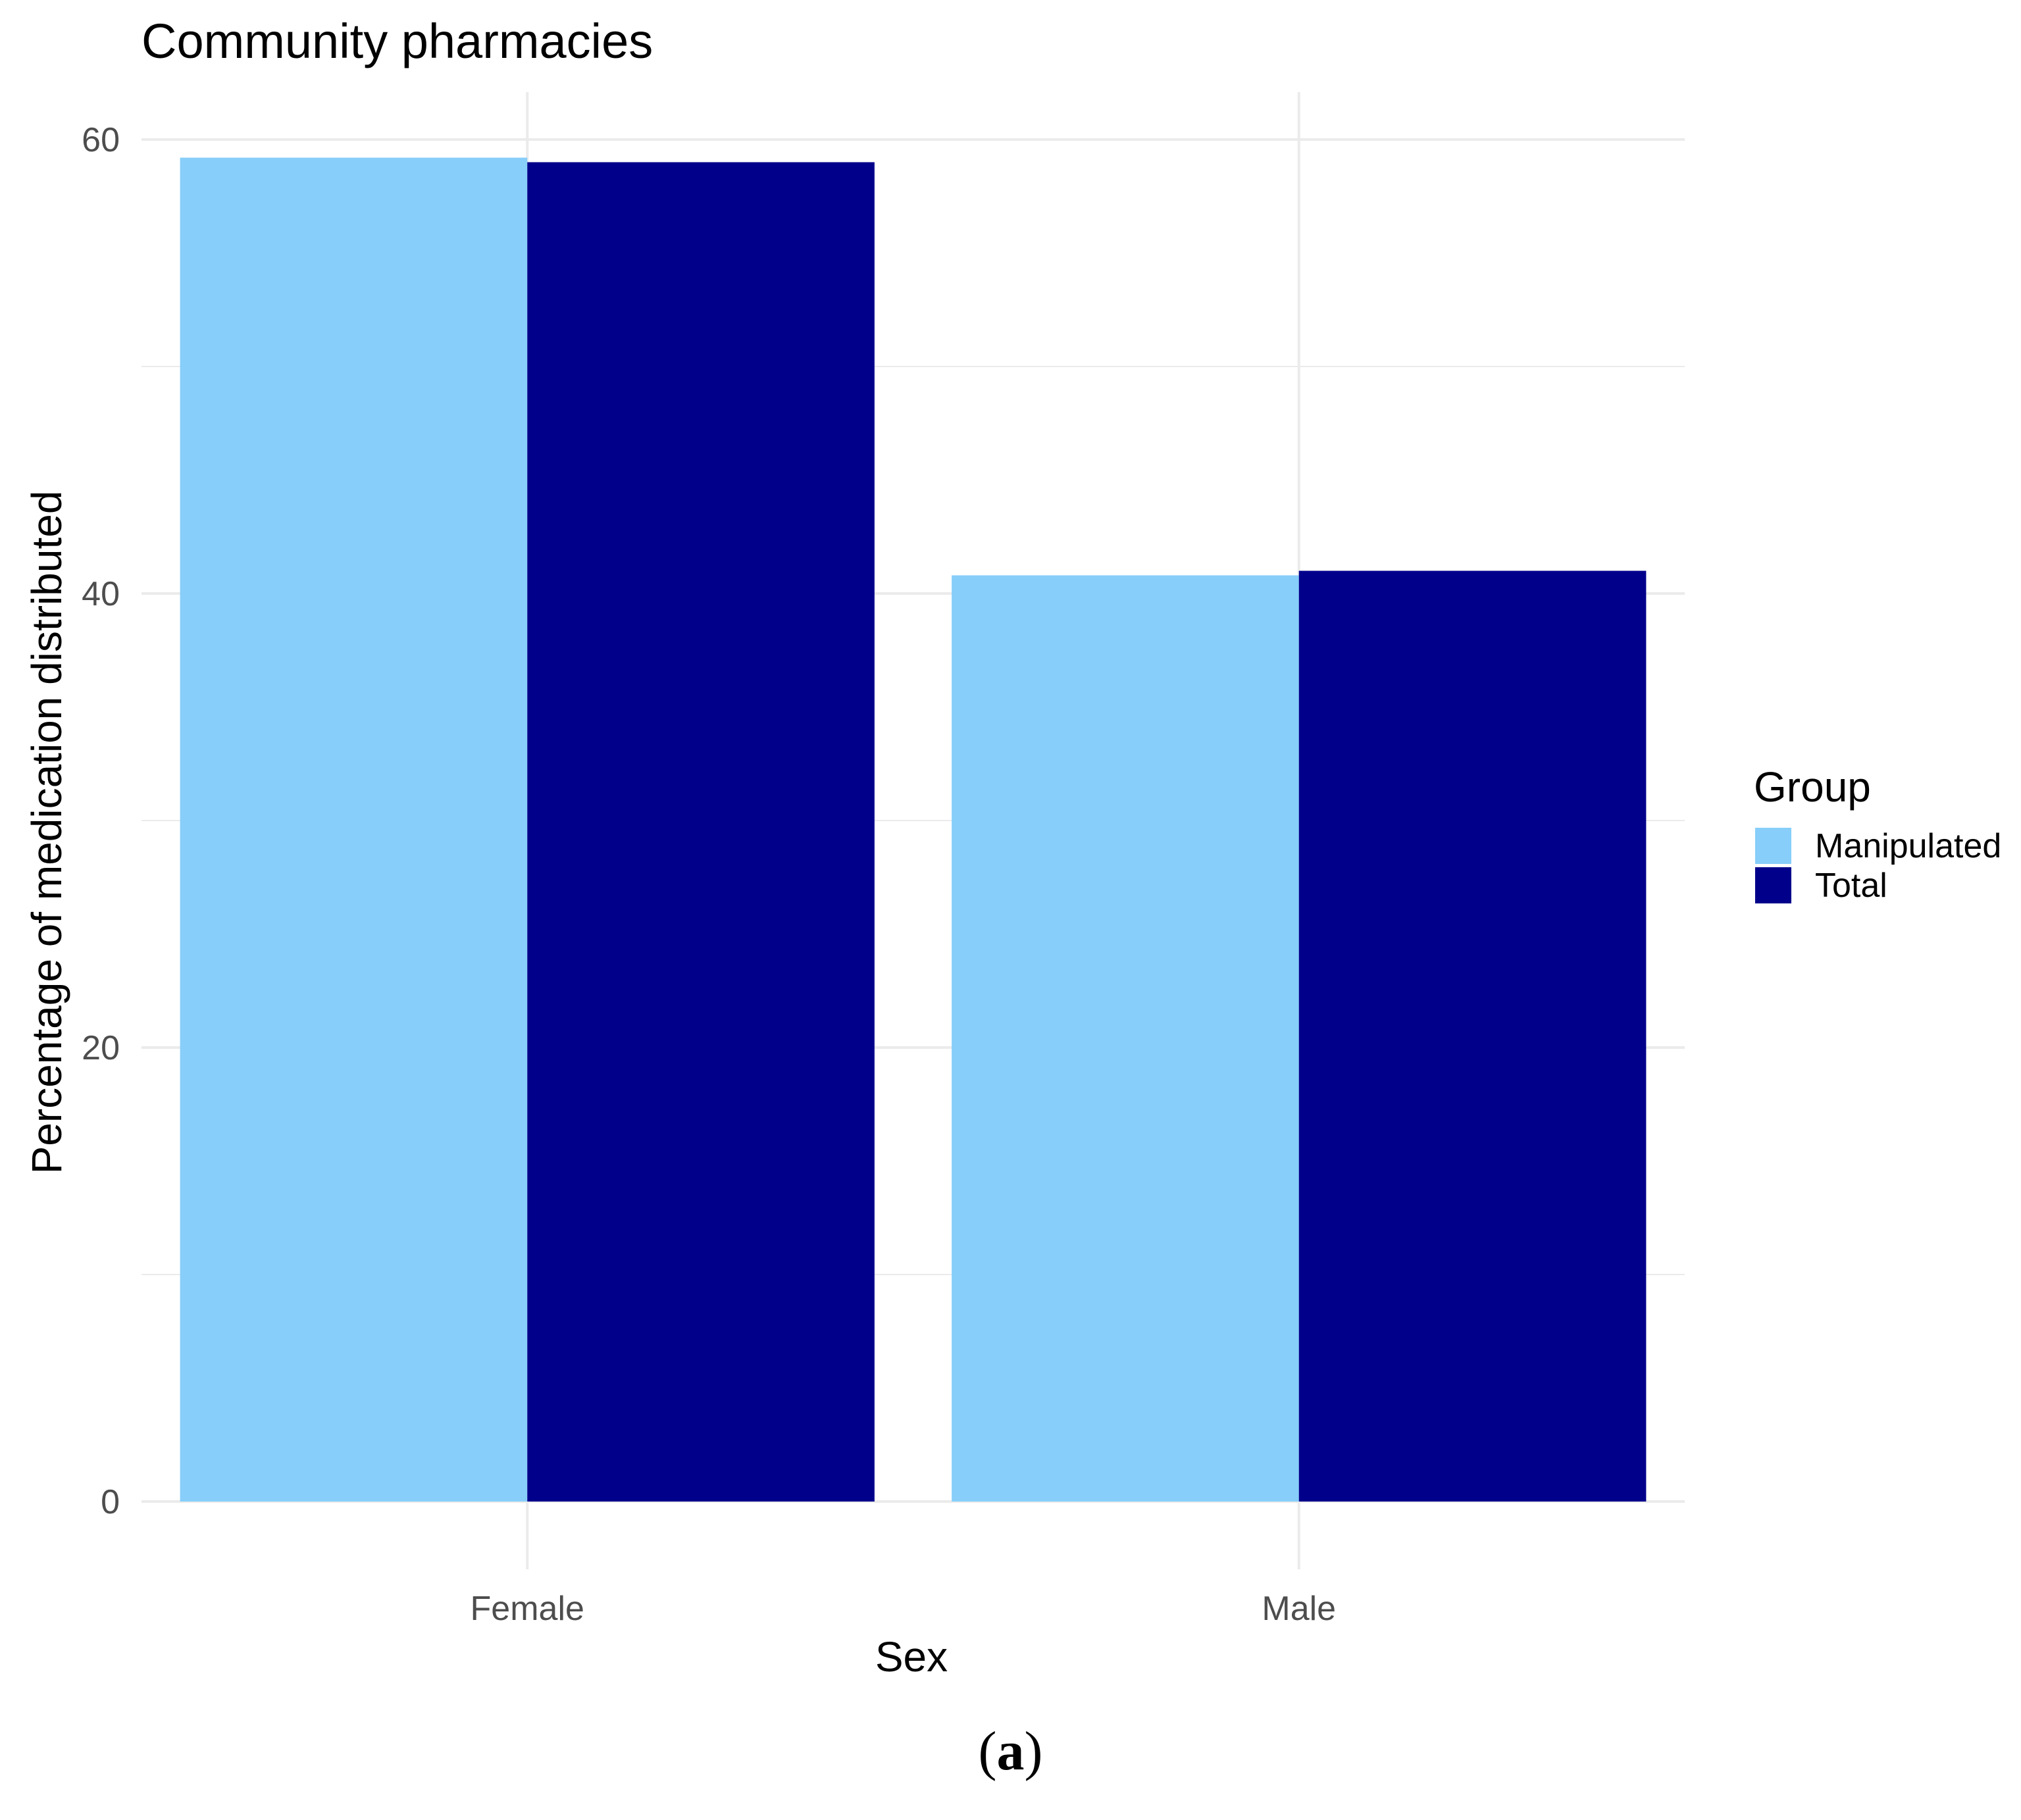  Describe the element at coordinates (110, 1502) in the screenshot. I see `y-tick-label: 0` at that location.